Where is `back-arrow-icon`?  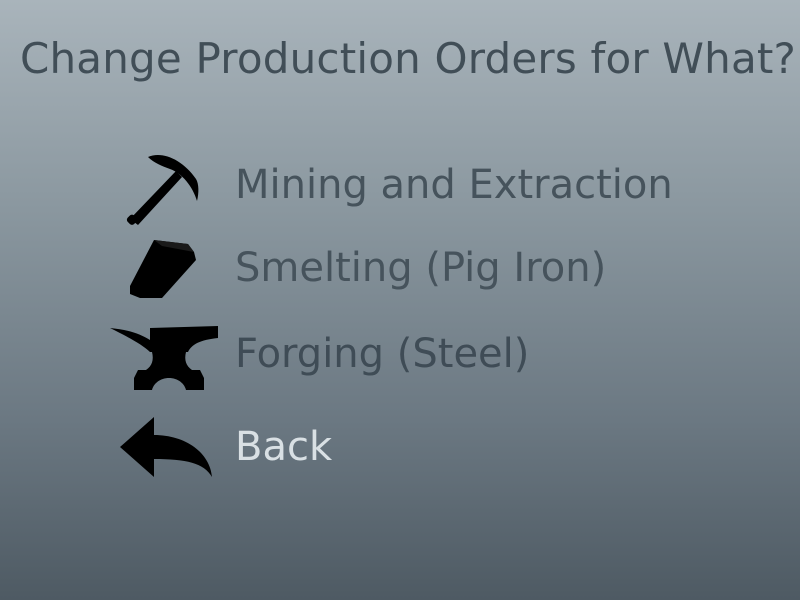 back-arrow-icon is located at coordinates (162, 447).